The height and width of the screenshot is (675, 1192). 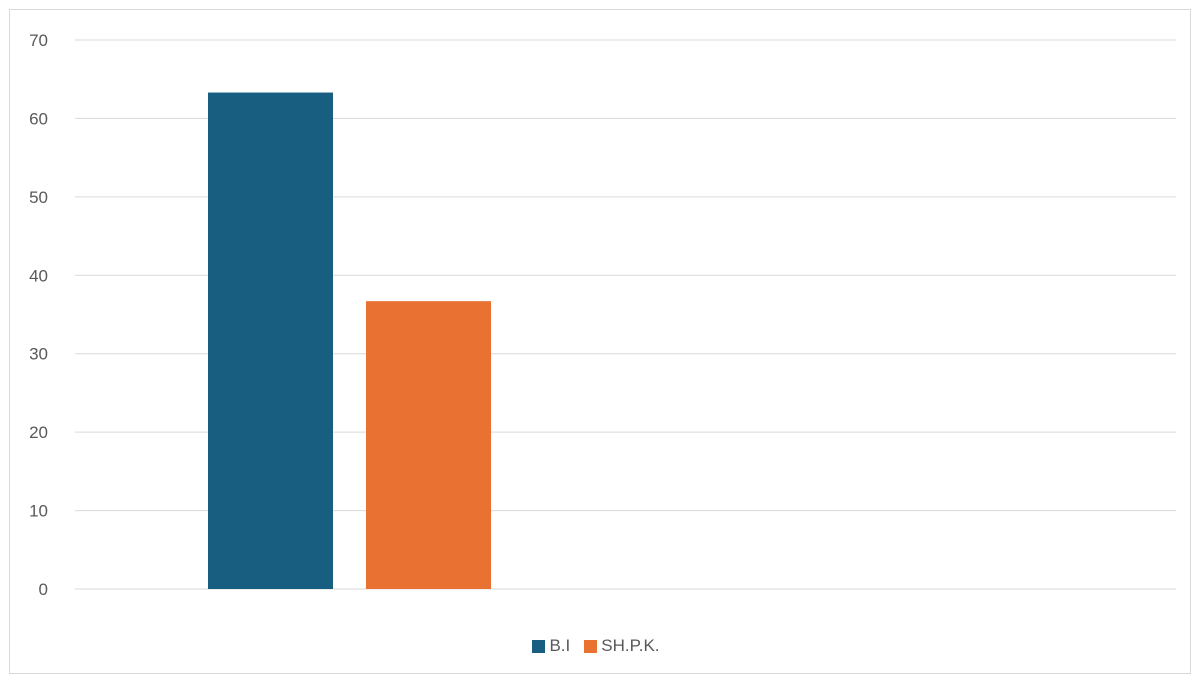 What do you see at coordinates (270, 340) in the screenshot?
I see `bar-b-i` at bounding box center [270, 340].